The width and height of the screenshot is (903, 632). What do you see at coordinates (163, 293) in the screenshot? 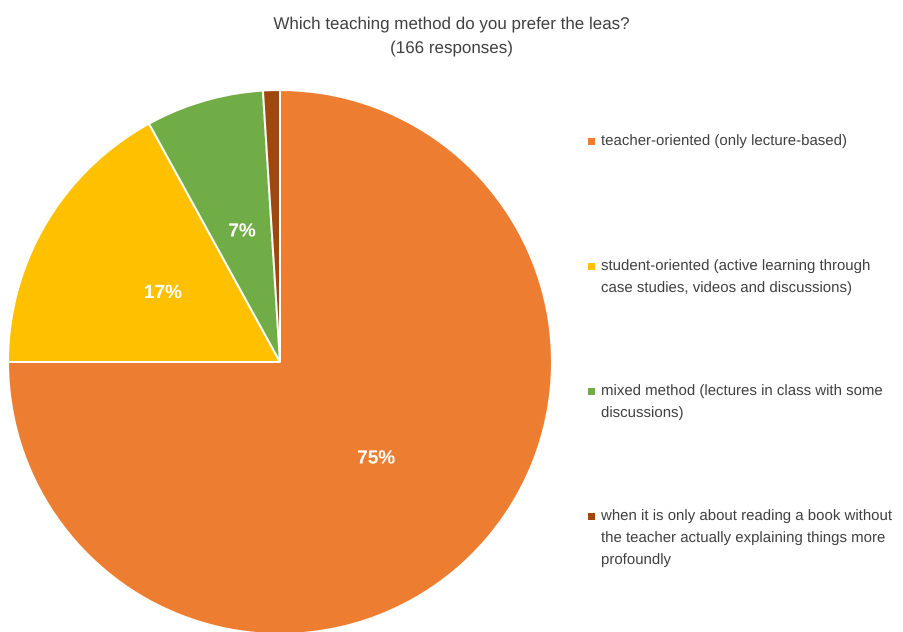
I see `data-label: 17%` at bounding box center [163, 293].